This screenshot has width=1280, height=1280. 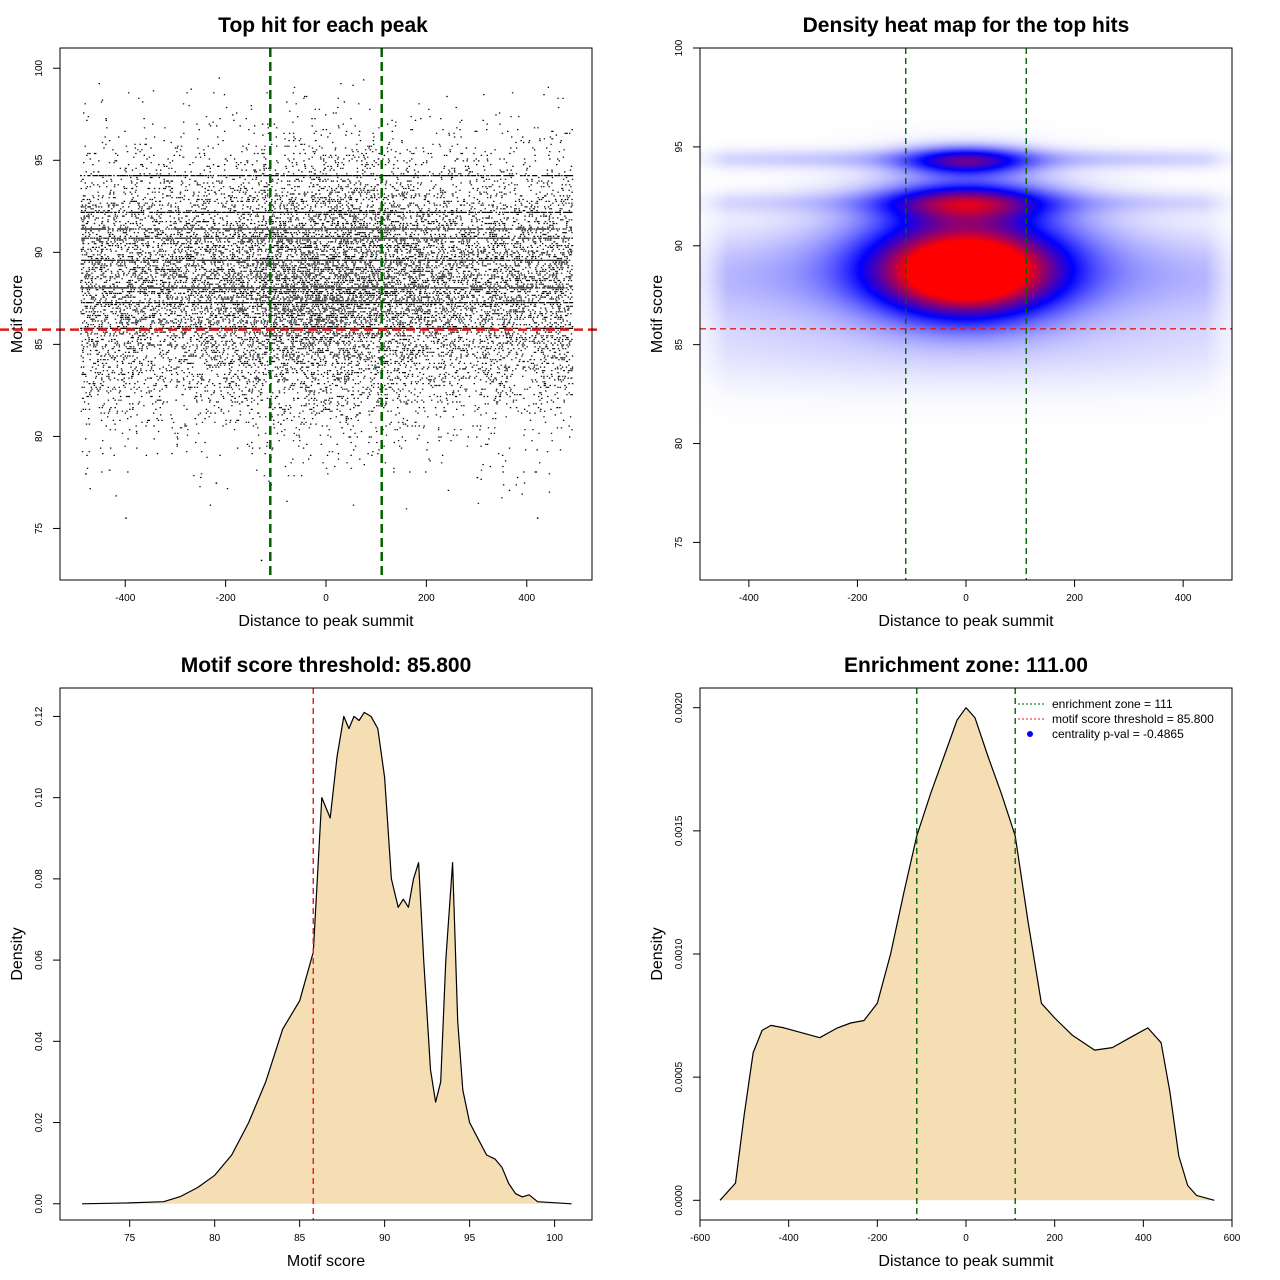 I want to click on scatter-x-tick-label: 0, so click(x=326, y=598).